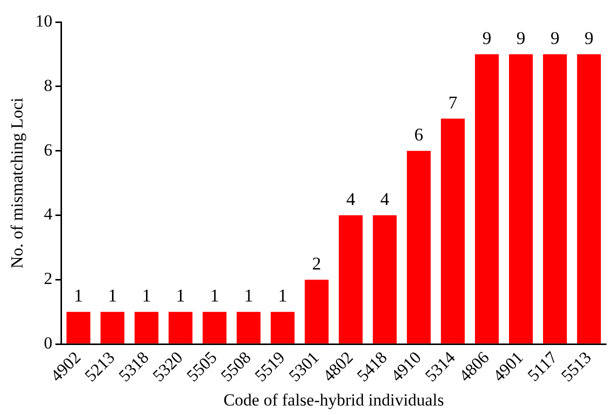 This screenshot has width=610, height=415. What do you see at coordinates (43, 20) in the screenshot?
I see `y-tick-label: 10` at bounding box center [43, 20].